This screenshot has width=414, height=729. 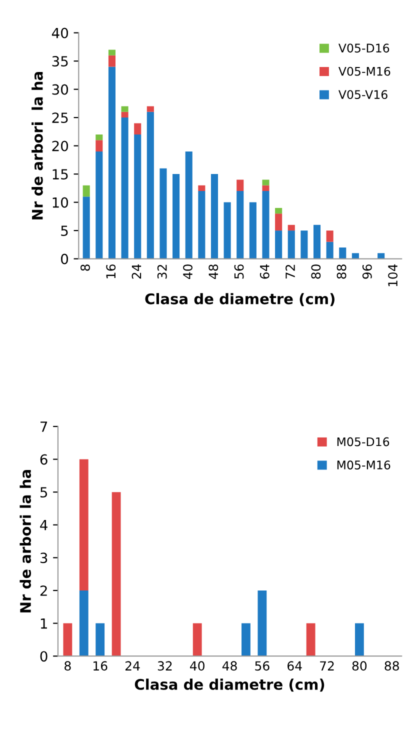 I want to click on y-tick-label: 20, so click(x=60, y=146).